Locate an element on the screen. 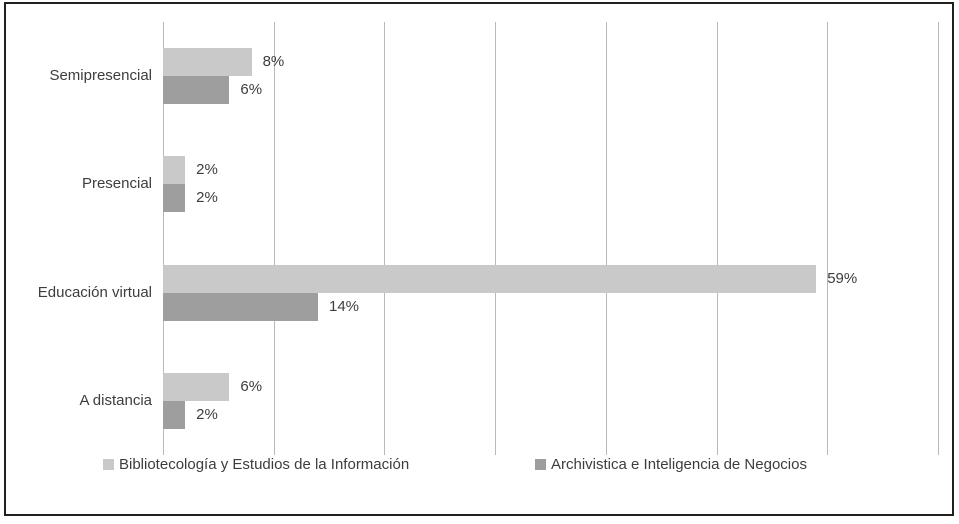 Image resolution: width=959 pixels, height=524 pixels. category-label: A distancia is located at coordinates (115, 400).